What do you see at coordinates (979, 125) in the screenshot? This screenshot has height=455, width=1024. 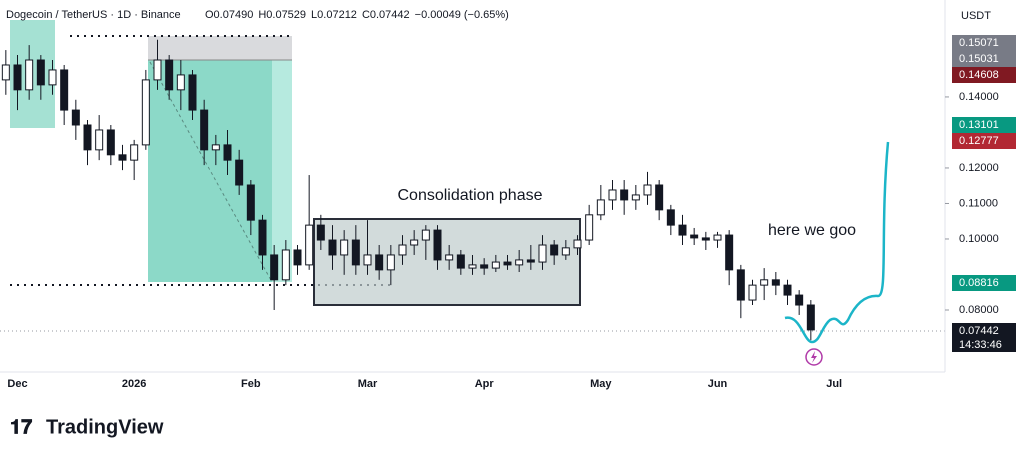 I see `price-tag-label: 0.13101` at bounding box center [979, 125].